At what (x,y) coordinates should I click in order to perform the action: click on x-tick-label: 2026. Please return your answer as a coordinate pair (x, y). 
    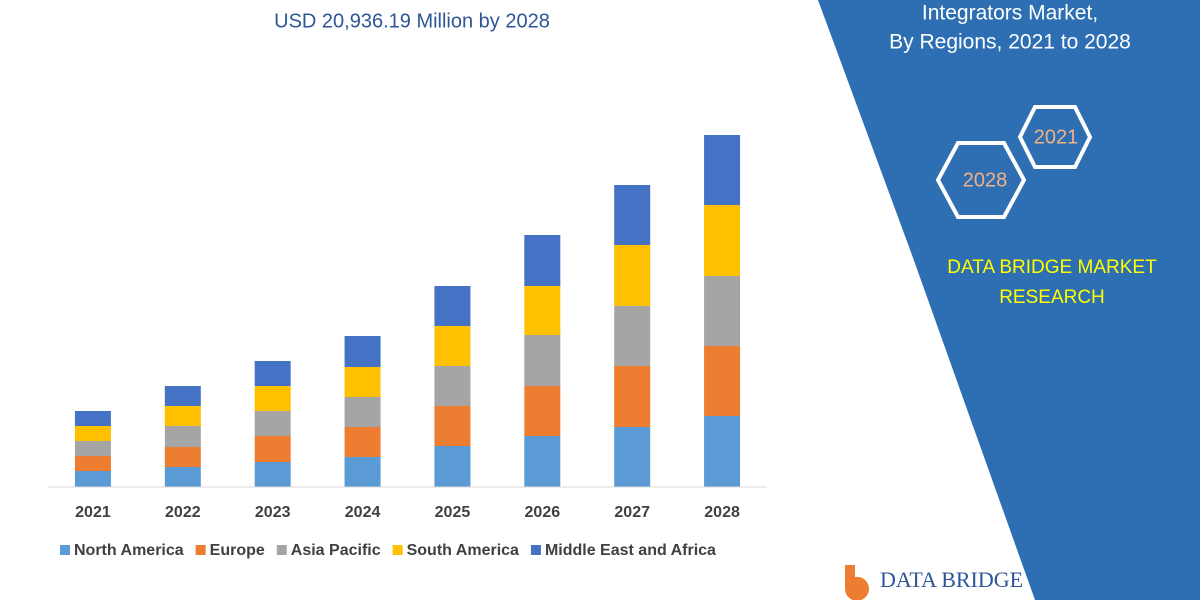
    Looking at the image, I should click on (543, 512).